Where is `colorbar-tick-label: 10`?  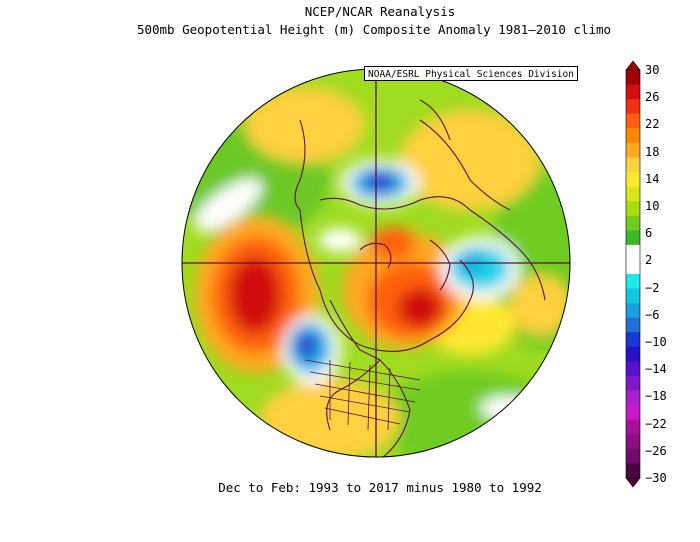
colorbar-tick-label: 10 is located at coordinates (652, 206).